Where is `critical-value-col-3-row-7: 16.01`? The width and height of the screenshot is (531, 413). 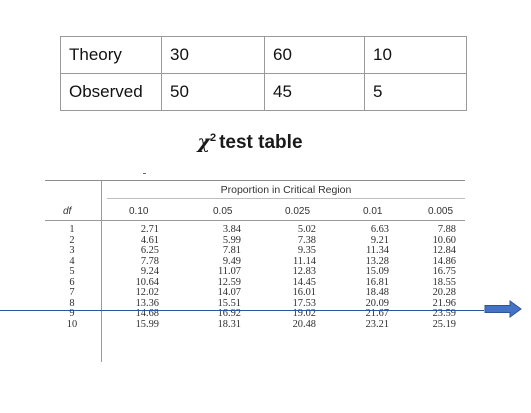 critical-value-col-3-row-7: 16.01 is located at coordinates (304, 292).